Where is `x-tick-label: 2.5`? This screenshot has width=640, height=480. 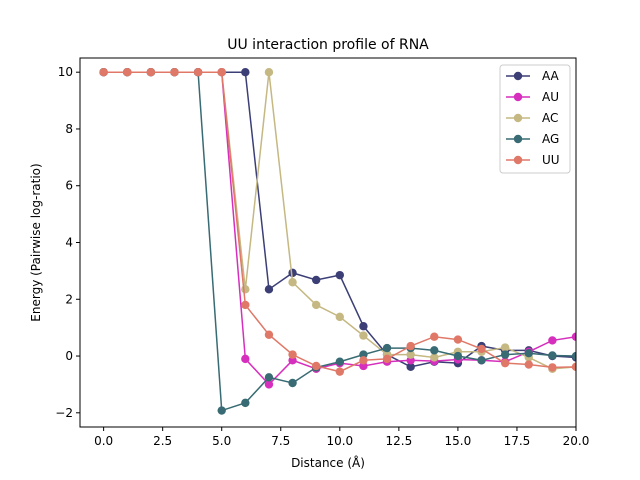
x-tick-label: 2.5 is located at coordinates (162, 441).